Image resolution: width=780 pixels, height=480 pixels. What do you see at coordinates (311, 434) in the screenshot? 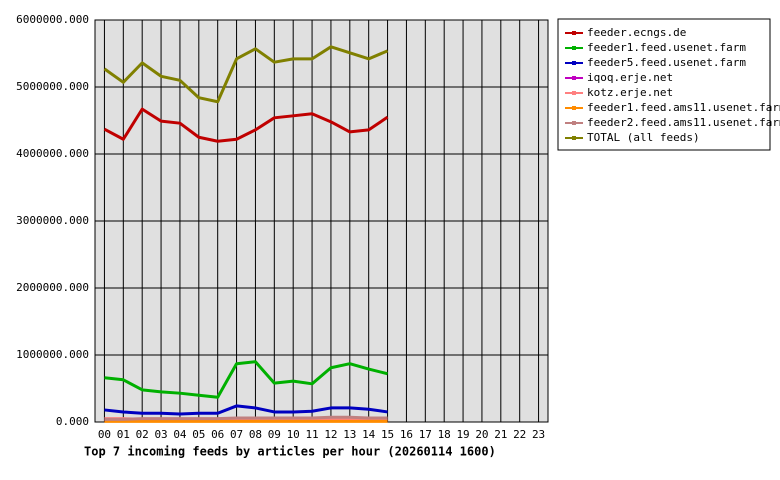
I see `x-tick-label: 11` at bounding box center [311, 434].